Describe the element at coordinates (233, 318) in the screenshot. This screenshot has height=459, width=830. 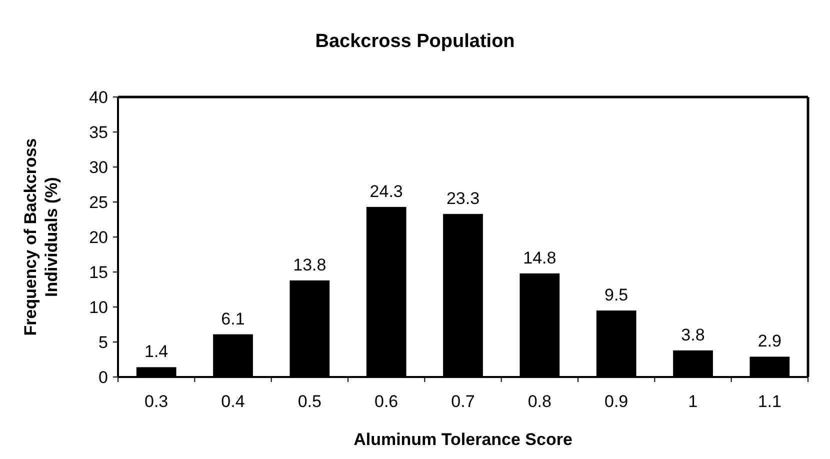
I see `data-label: 6.1` at that location.